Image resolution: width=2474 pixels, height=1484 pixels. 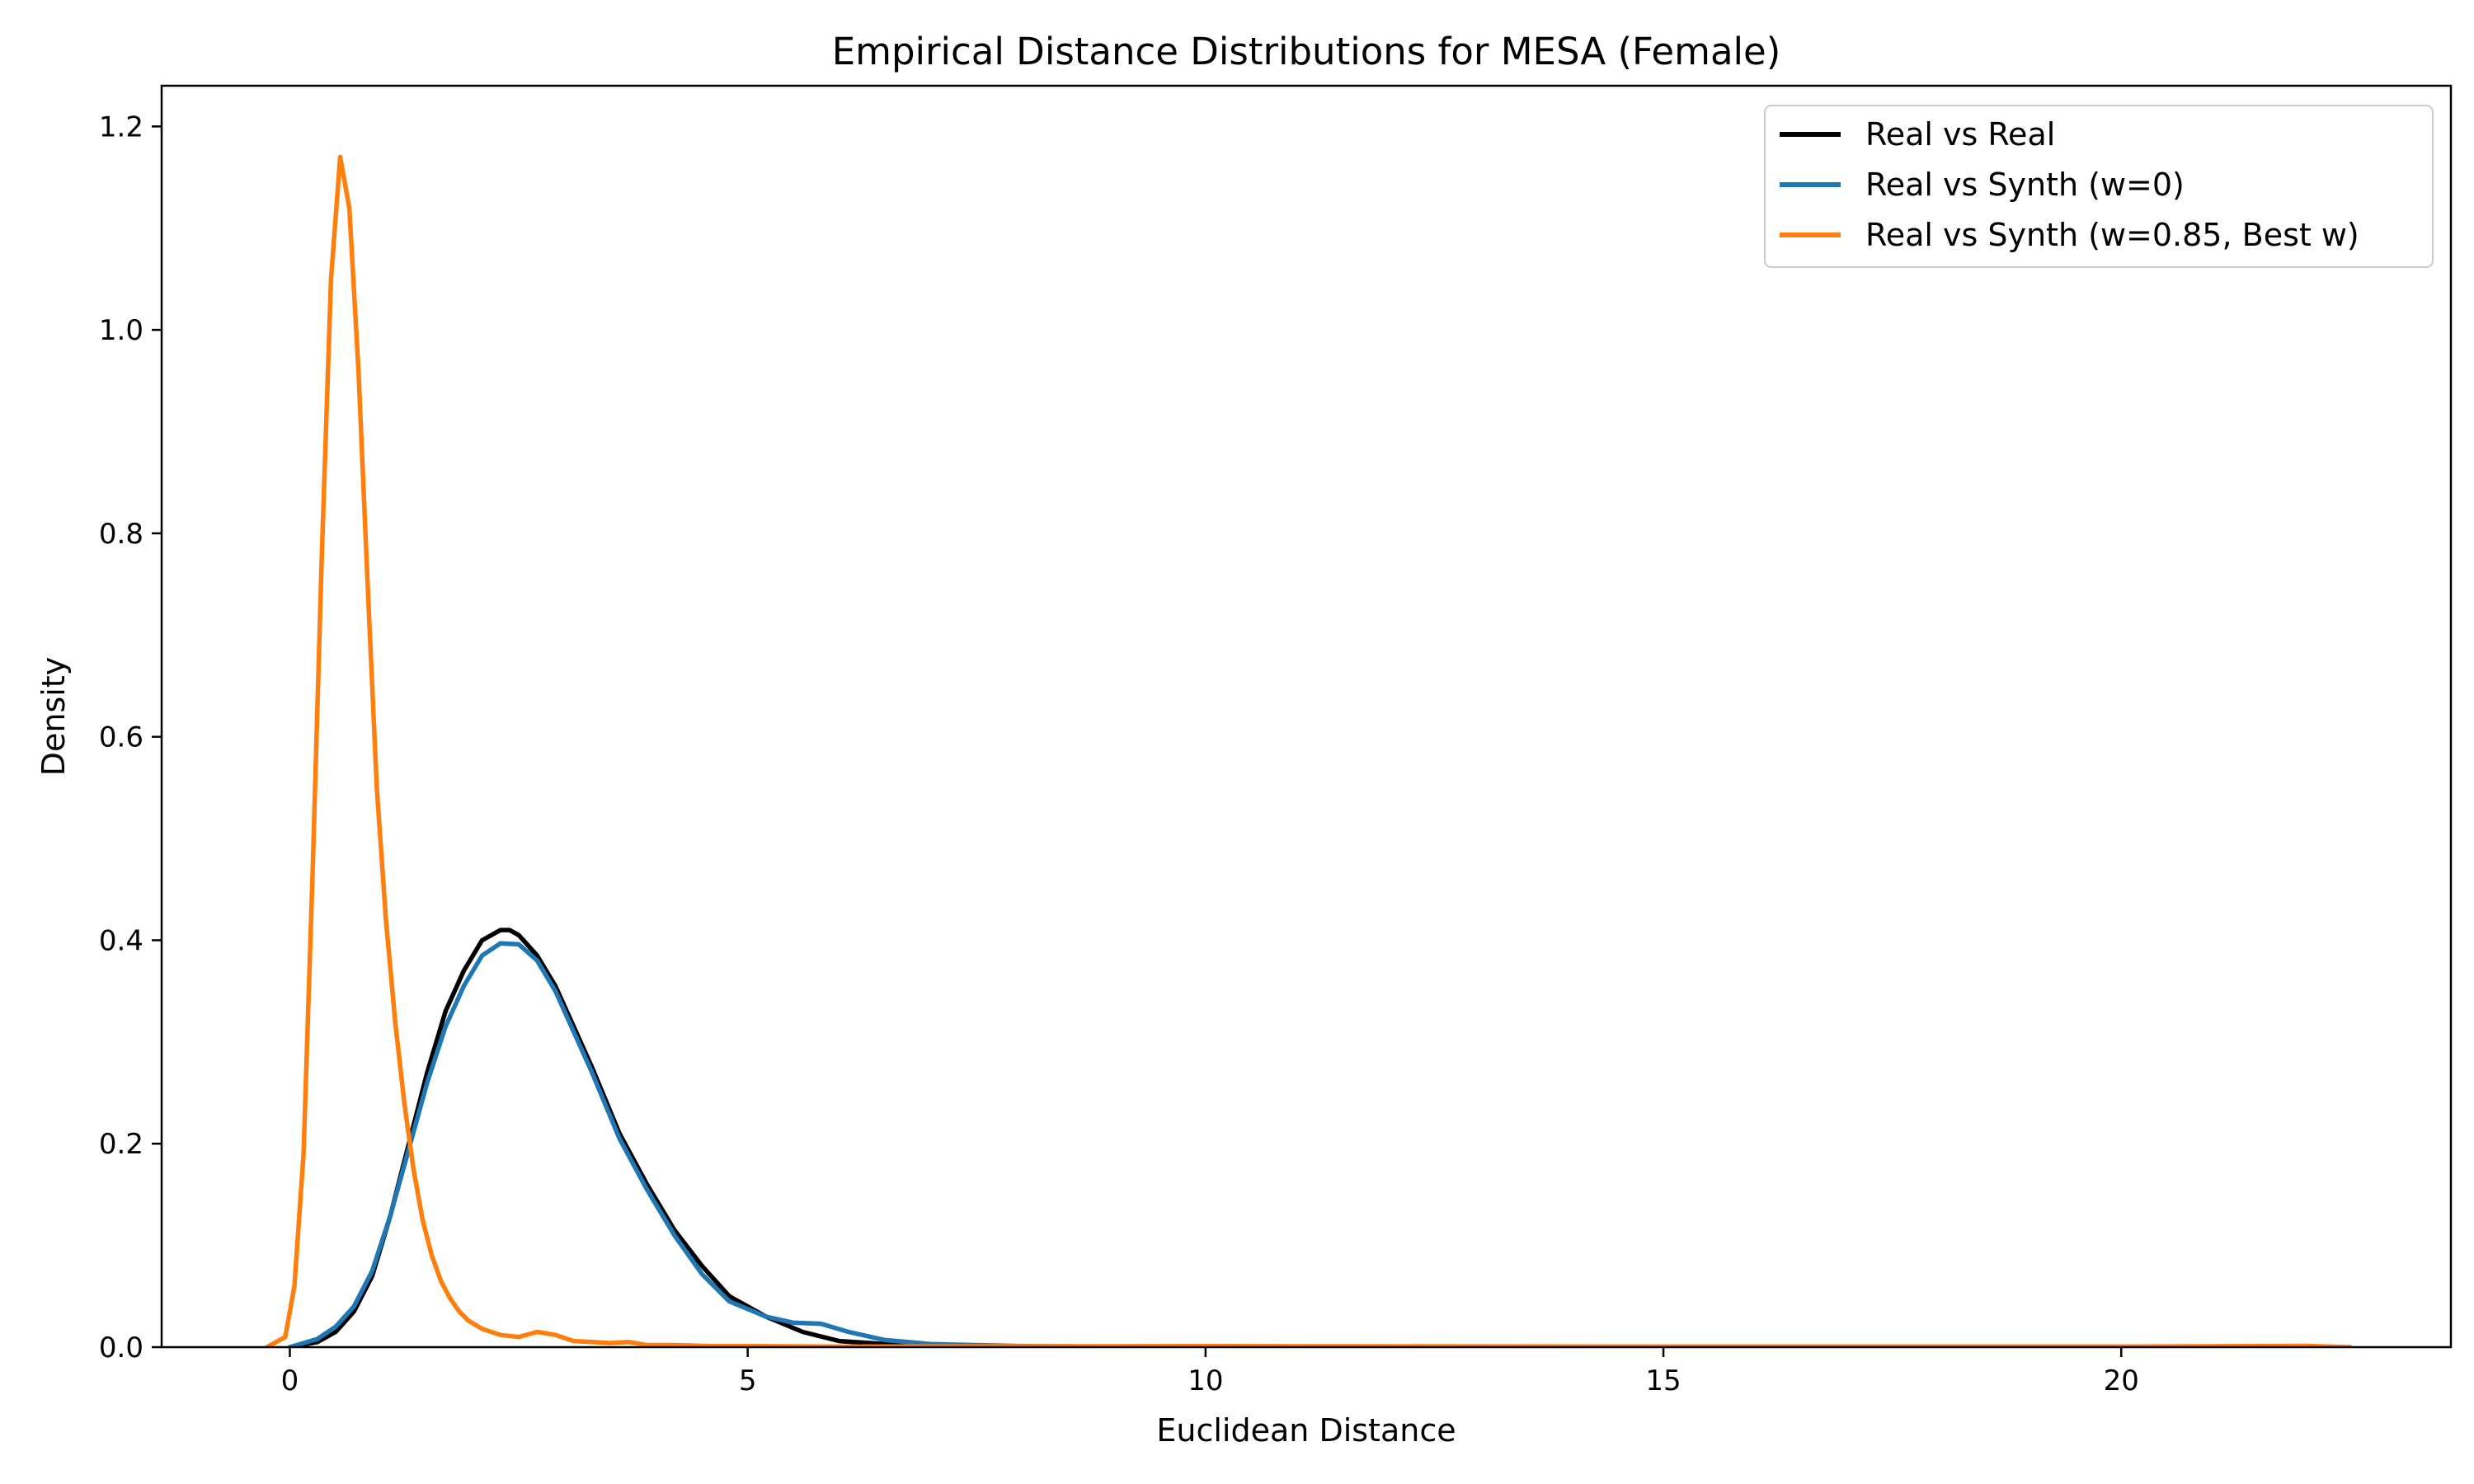 What do you see at coordinates (1306, 1430) in the screenshot?
I see `x-axis-title: Euclidean Distance` at bounding box center [1306, 1430].